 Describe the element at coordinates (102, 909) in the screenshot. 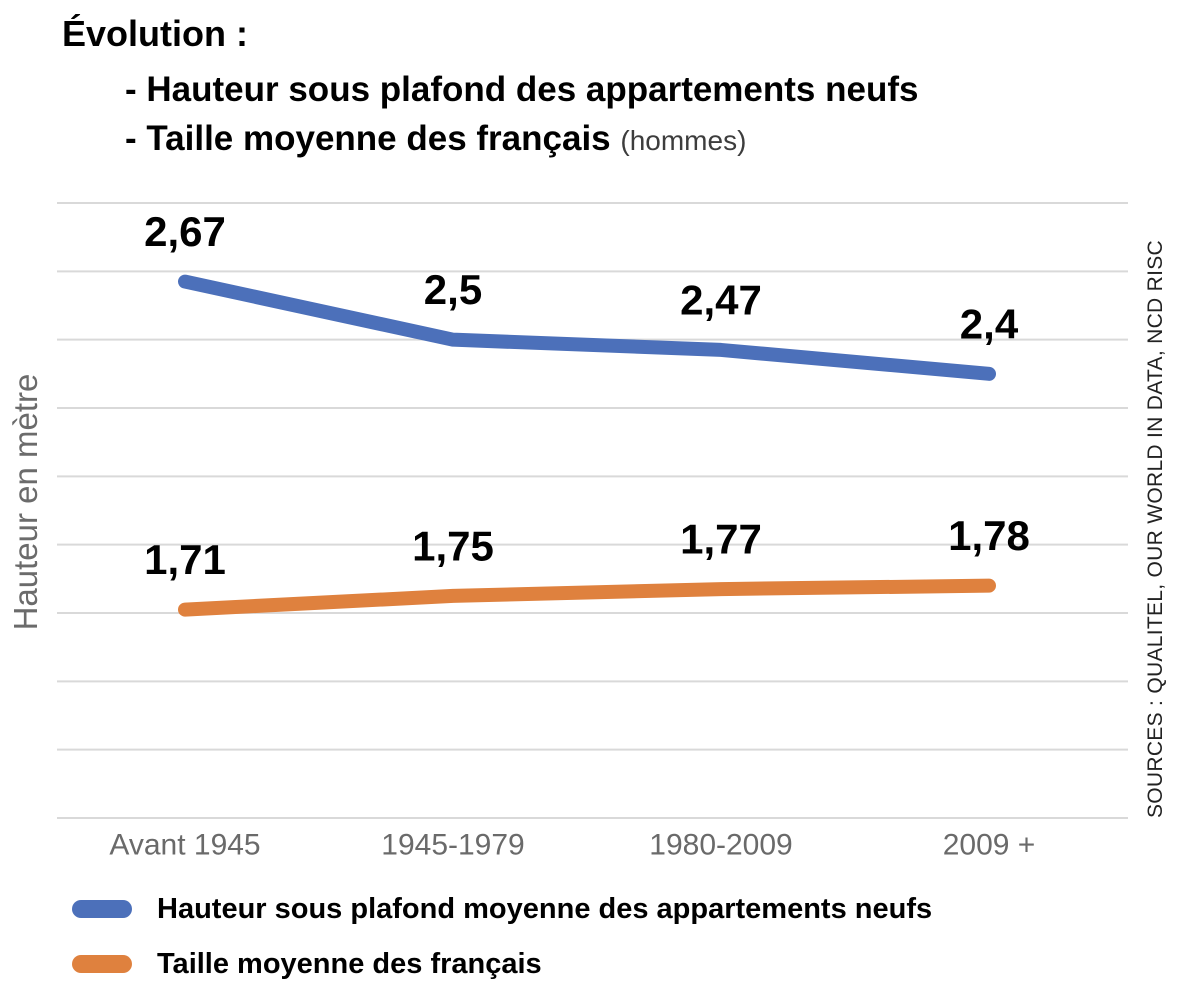

I see `legend-swatch-ceiling` at that location.